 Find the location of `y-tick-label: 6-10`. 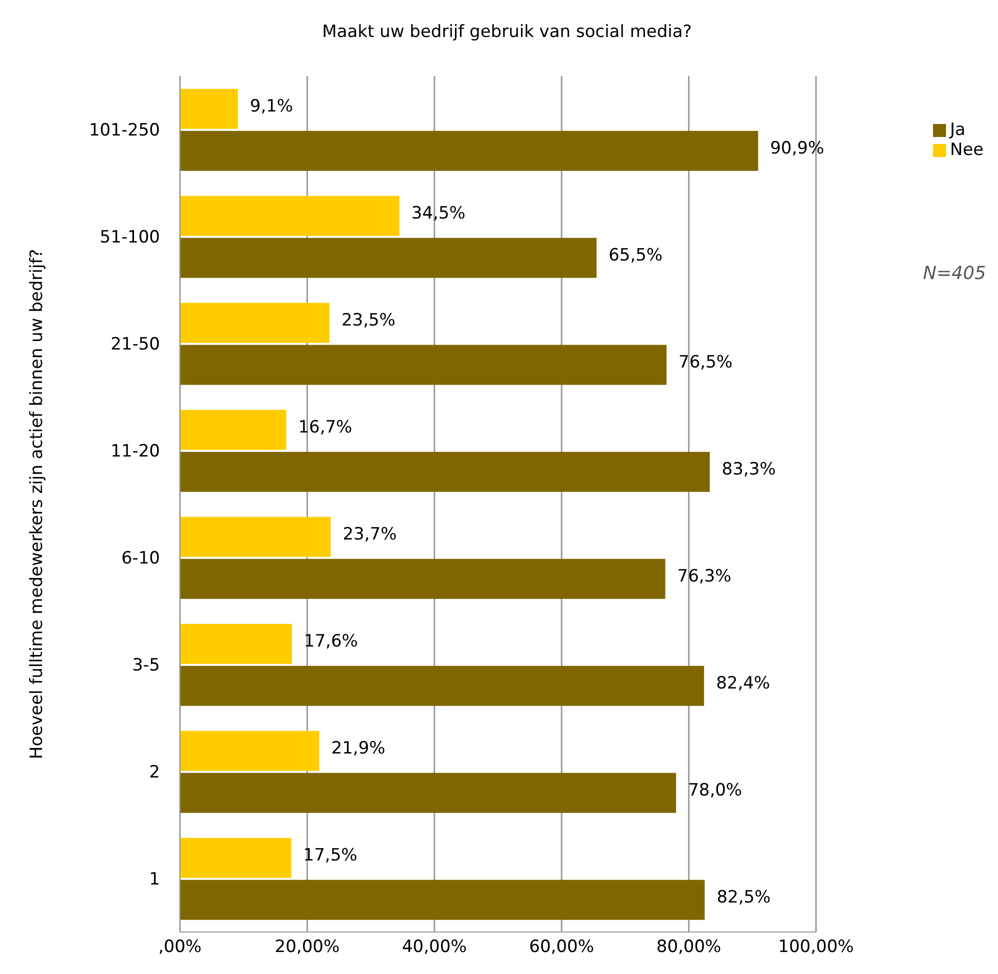

y-tick-label: 6-10 is located at coordinates (140, 558).